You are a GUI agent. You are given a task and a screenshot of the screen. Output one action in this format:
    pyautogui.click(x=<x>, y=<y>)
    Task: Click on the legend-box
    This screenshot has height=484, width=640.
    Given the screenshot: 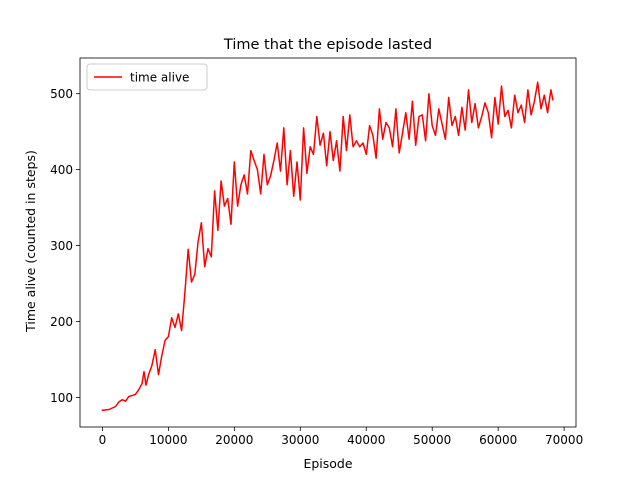 What is the action you would take?
    pyautogui.click(x=147, y=77)
    